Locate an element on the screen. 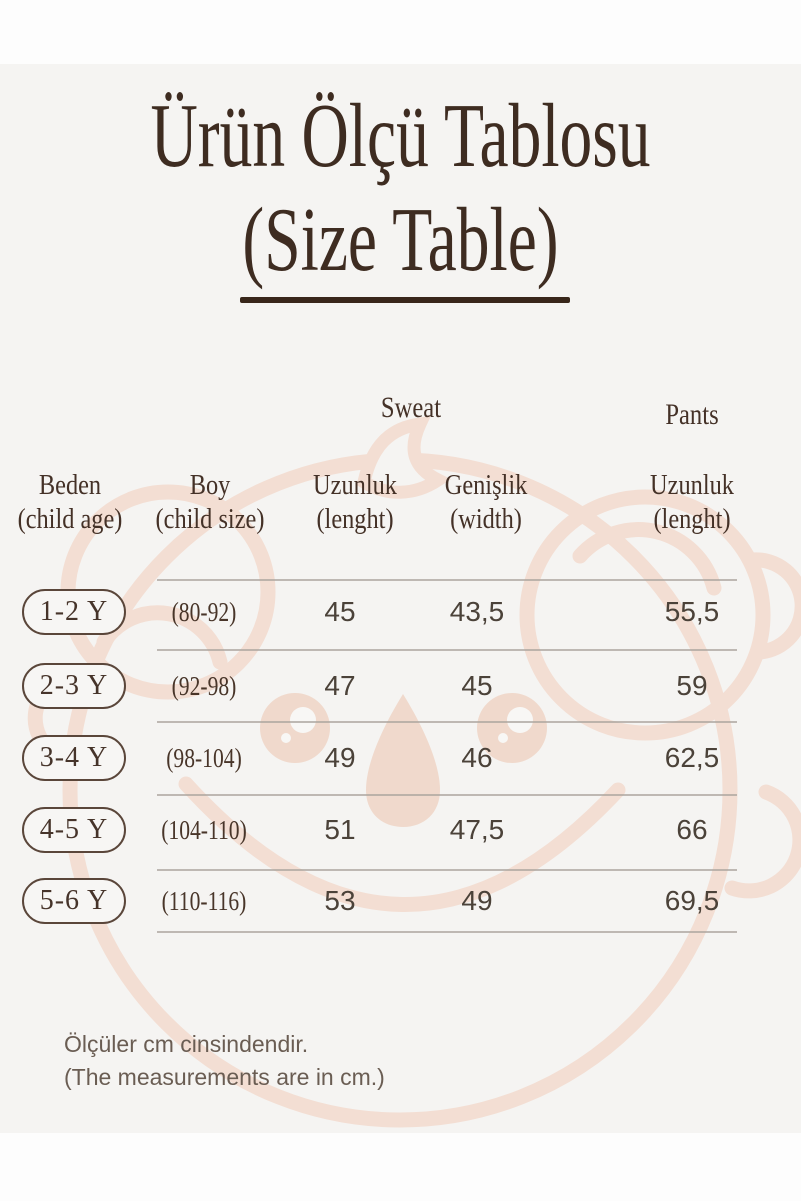 This screenshot has height=1201, width=801. sweat-length-cell: 49 is located at coordinates (340, 757).